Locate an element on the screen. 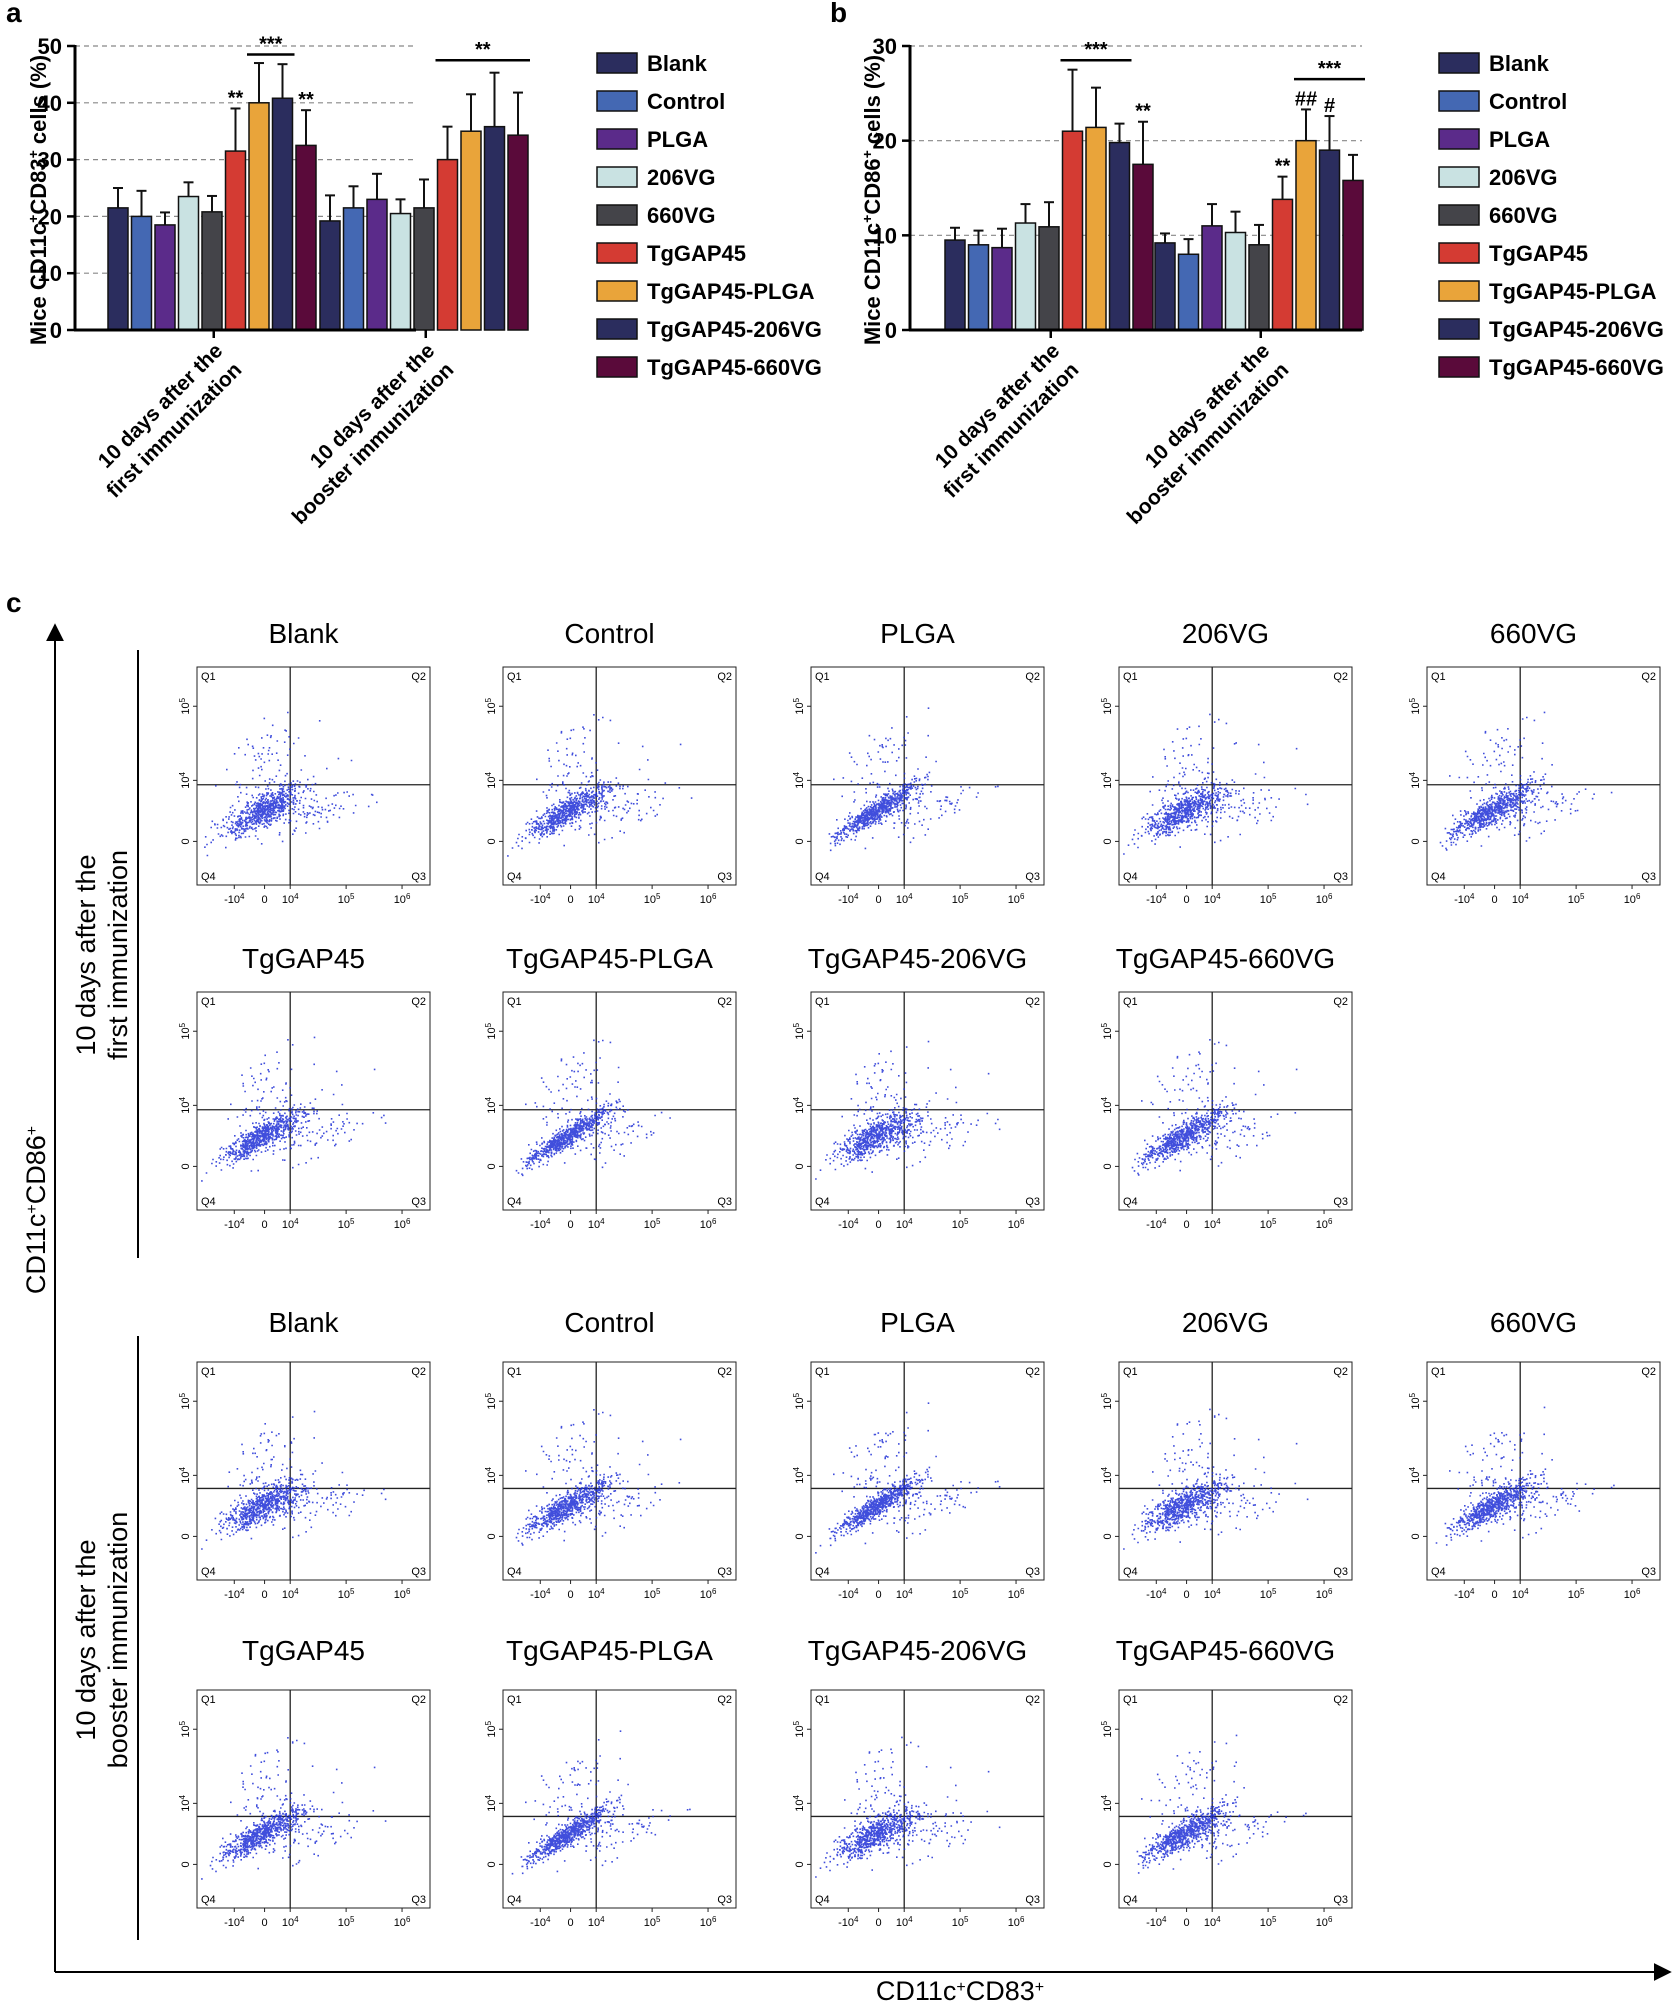 This screenshot has height=2005, width=1675. text-span: 10 days after the is located at coordinates (86, 954).